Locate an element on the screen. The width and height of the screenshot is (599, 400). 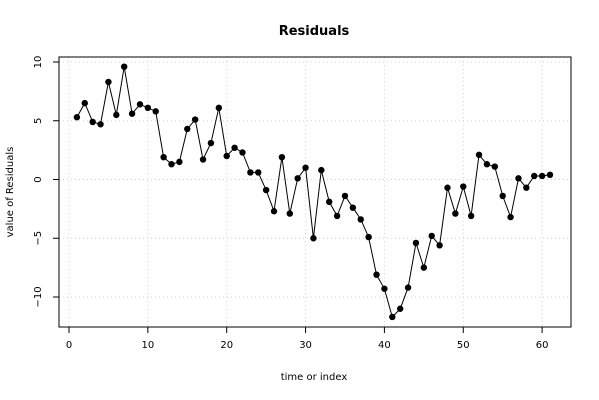
x-tick-label: 10 is located at coordinates (147, 345).